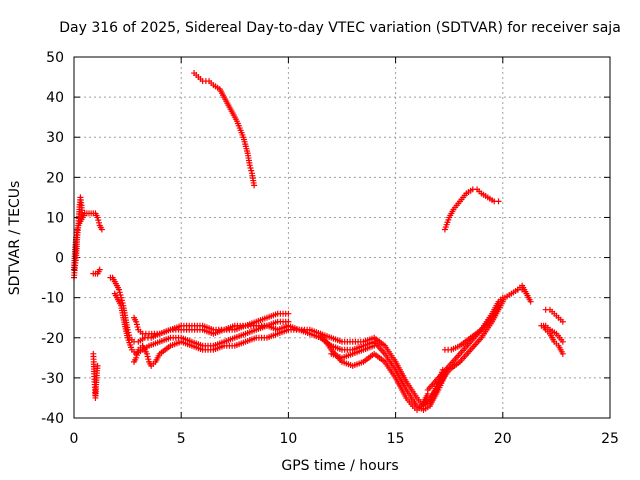  What do you see at coordinates (503, 439) in the screenshot?
I see `x-tick-label: 20` at bounding box center [503, 439].